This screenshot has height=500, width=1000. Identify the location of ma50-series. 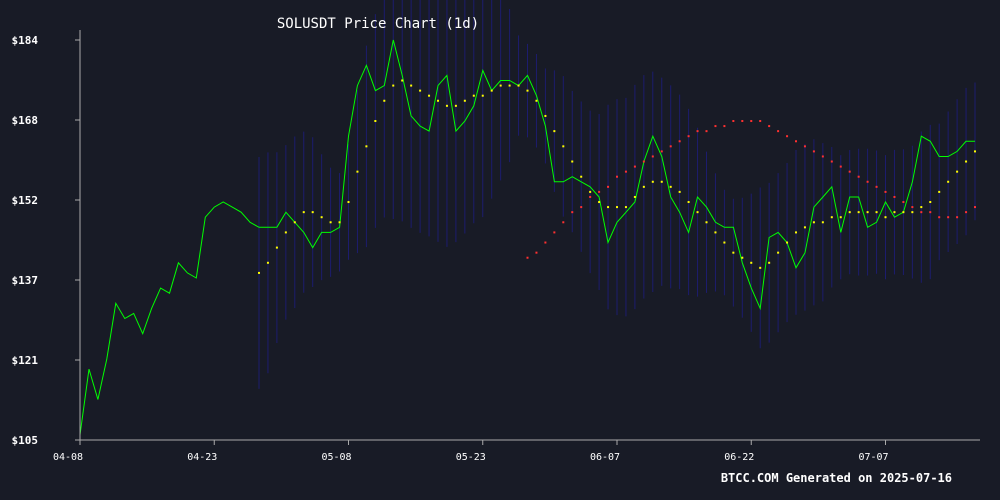
(751, 189).